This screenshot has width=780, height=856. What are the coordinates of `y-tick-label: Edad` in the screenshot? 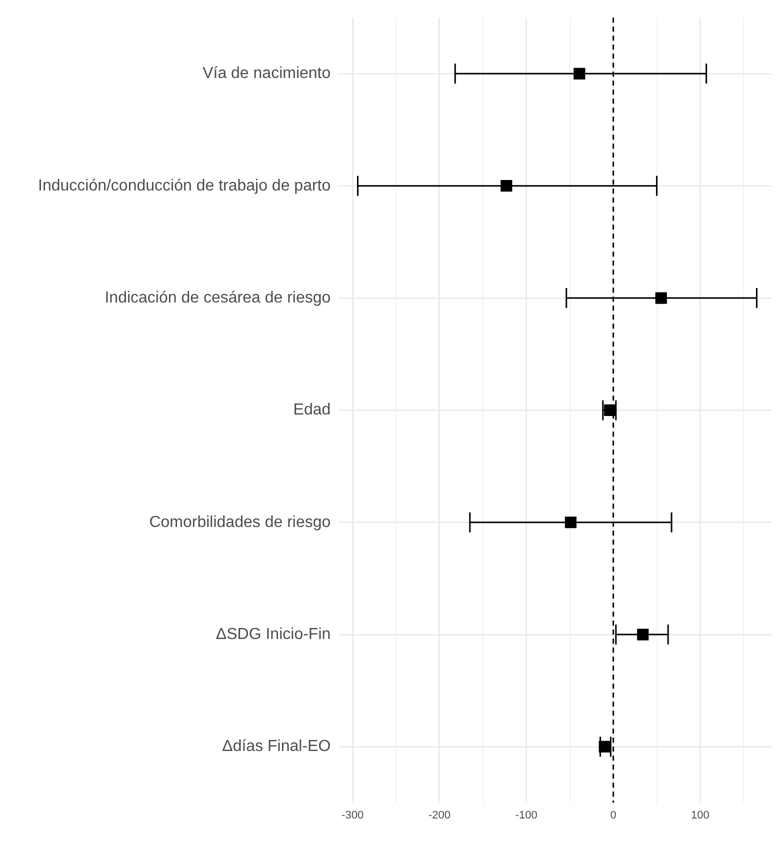 It's located at (312, 410).